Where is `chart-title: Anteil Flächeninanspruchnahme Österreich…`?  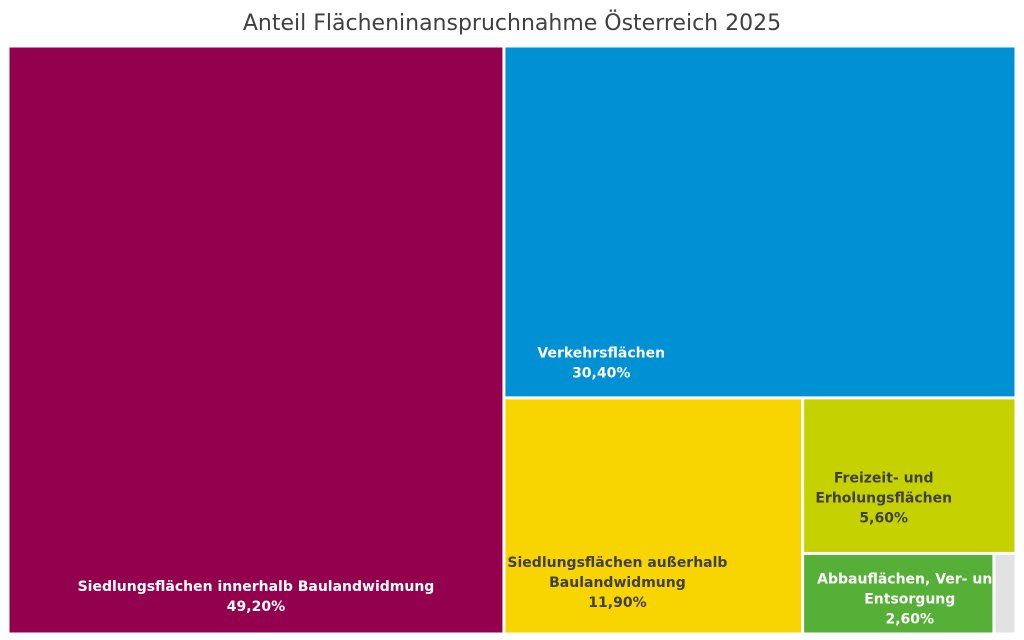
chart-title: Anteil Flächeninanspruchnahme Österreich… is located at coordinates (512, 23).